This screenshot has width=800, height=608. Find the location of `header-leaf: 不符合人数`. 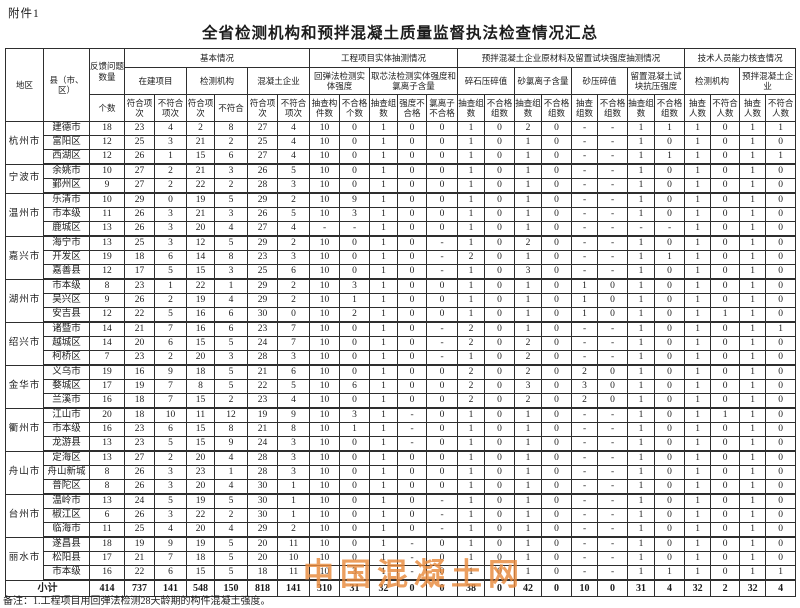

header-leaf: 不符合人数 is located at coordinates (781, 108).